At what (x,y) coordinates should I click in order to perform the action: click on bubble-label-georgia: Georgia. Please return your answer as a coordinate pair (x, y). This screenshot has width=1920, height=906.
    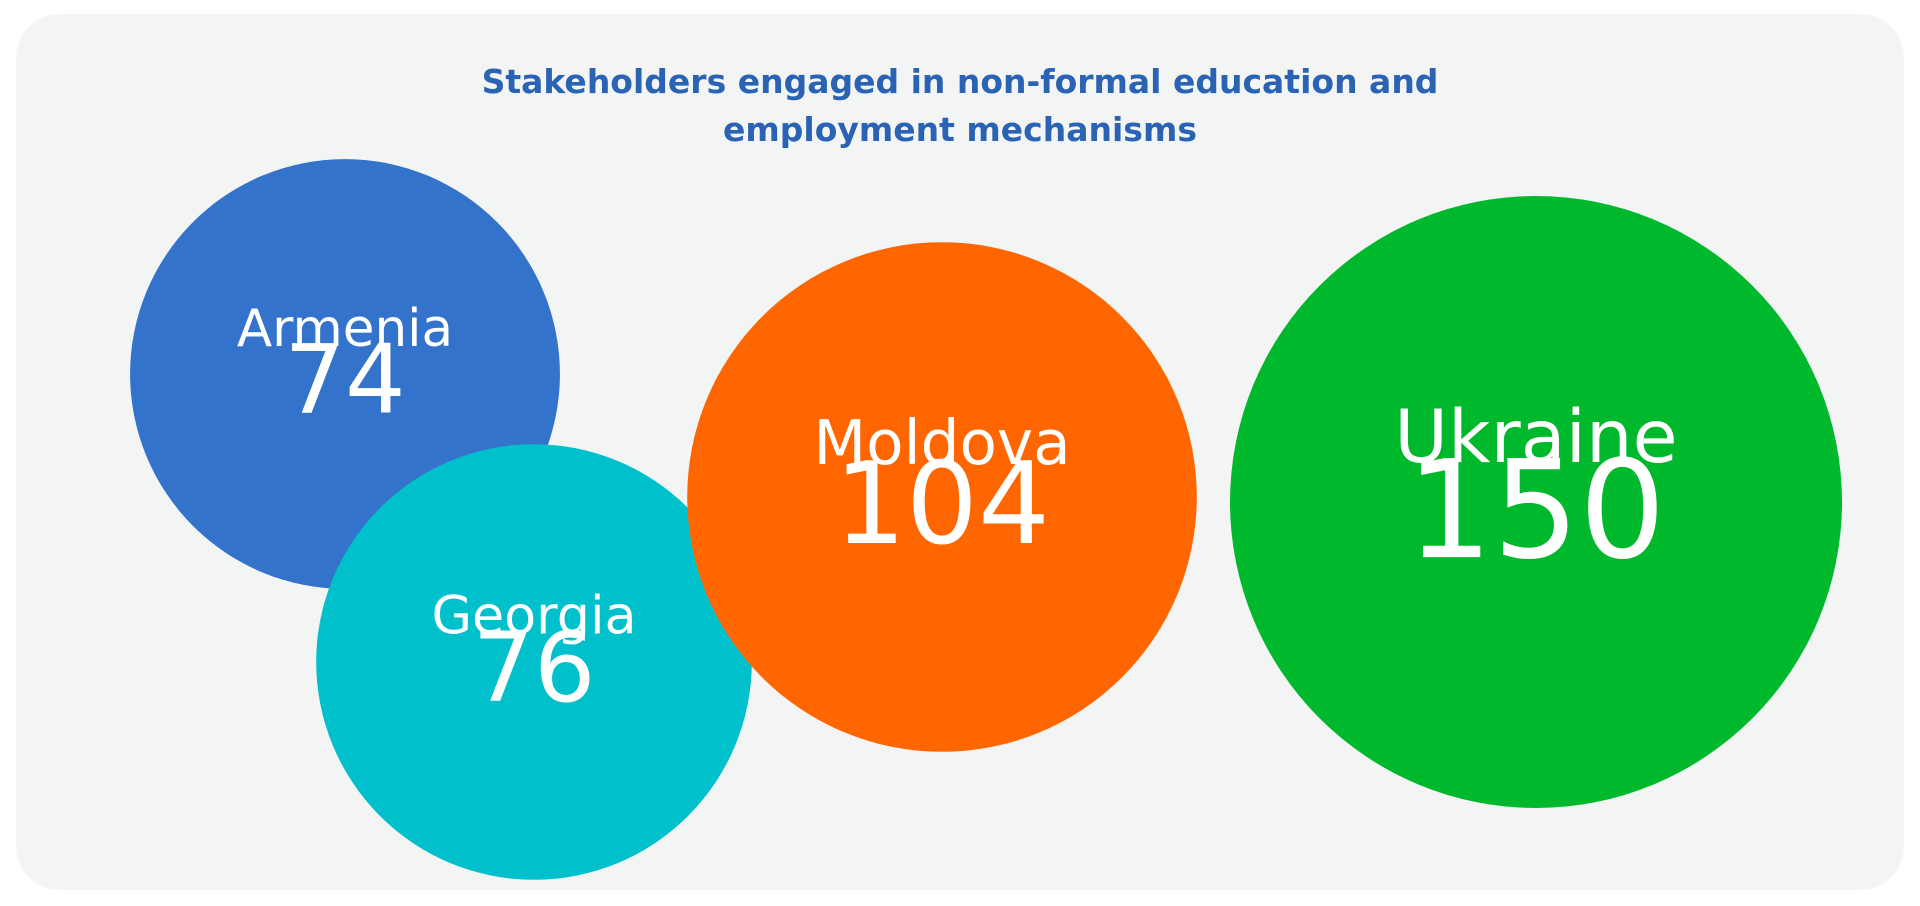
    Looking at the image, I should click on (533, 616).